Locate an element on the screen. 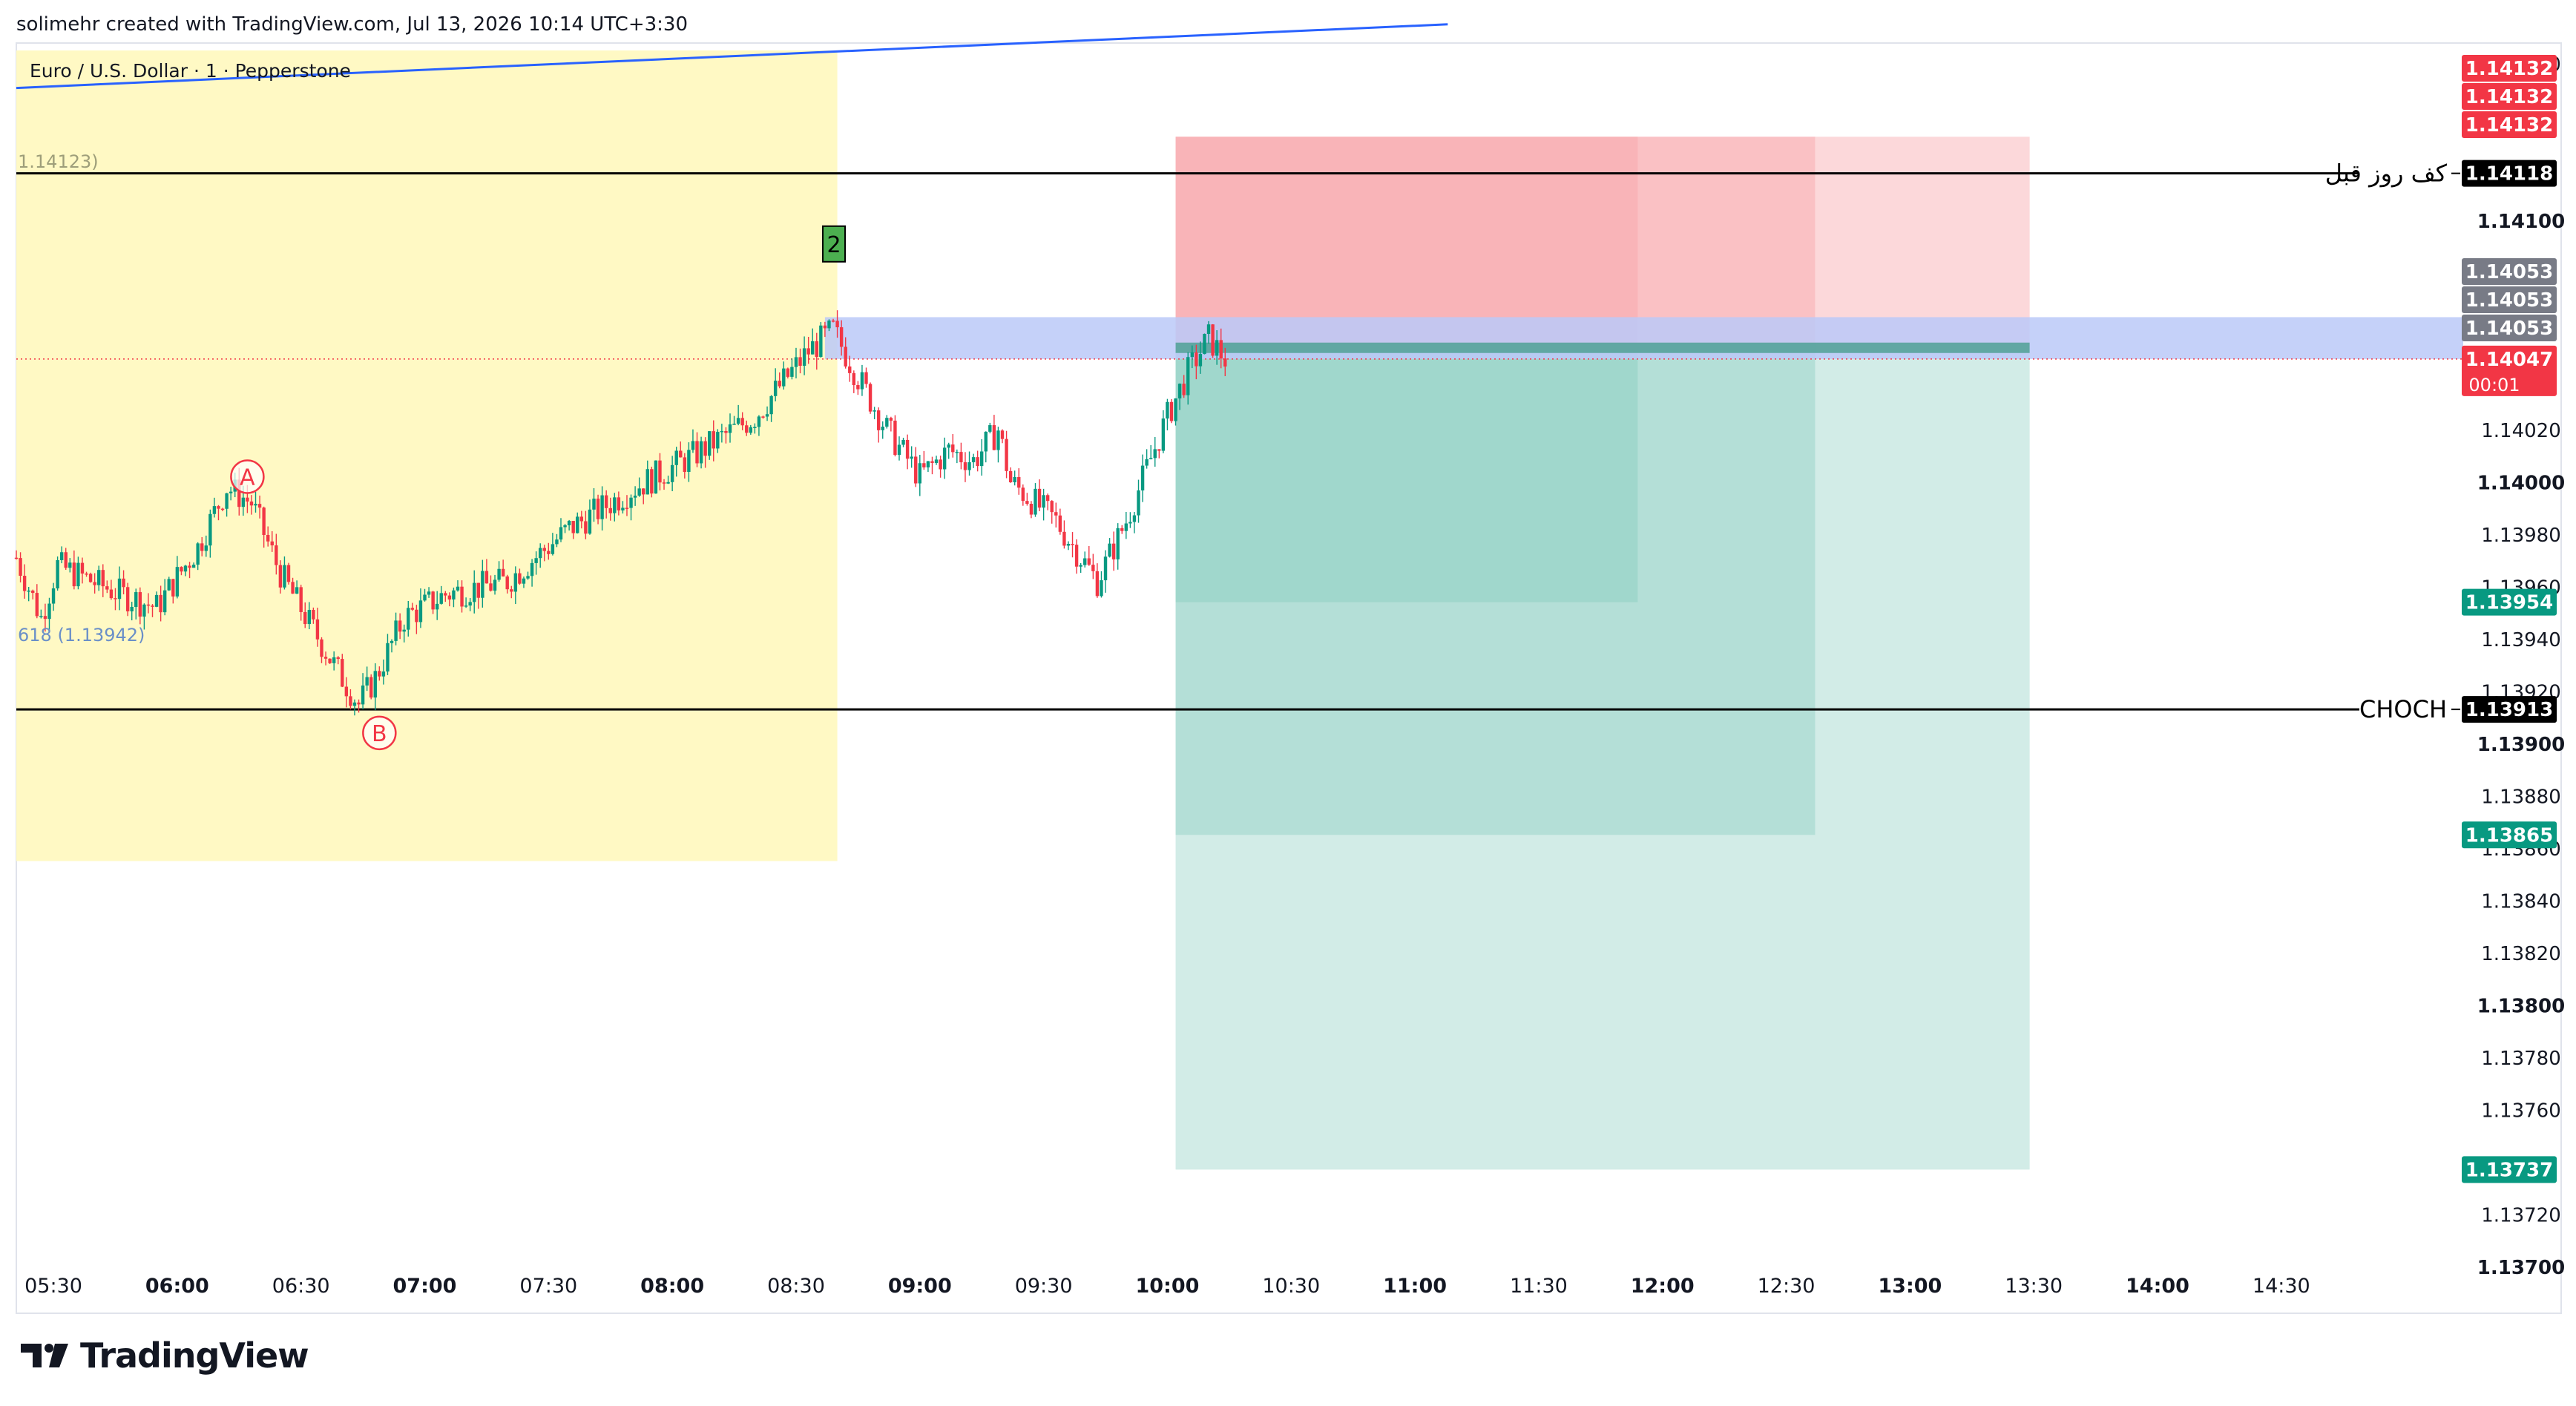 This screenshot has width=2576, height=1406. axis-price-label: 1.14132 is located at coordinates (2509, 125).